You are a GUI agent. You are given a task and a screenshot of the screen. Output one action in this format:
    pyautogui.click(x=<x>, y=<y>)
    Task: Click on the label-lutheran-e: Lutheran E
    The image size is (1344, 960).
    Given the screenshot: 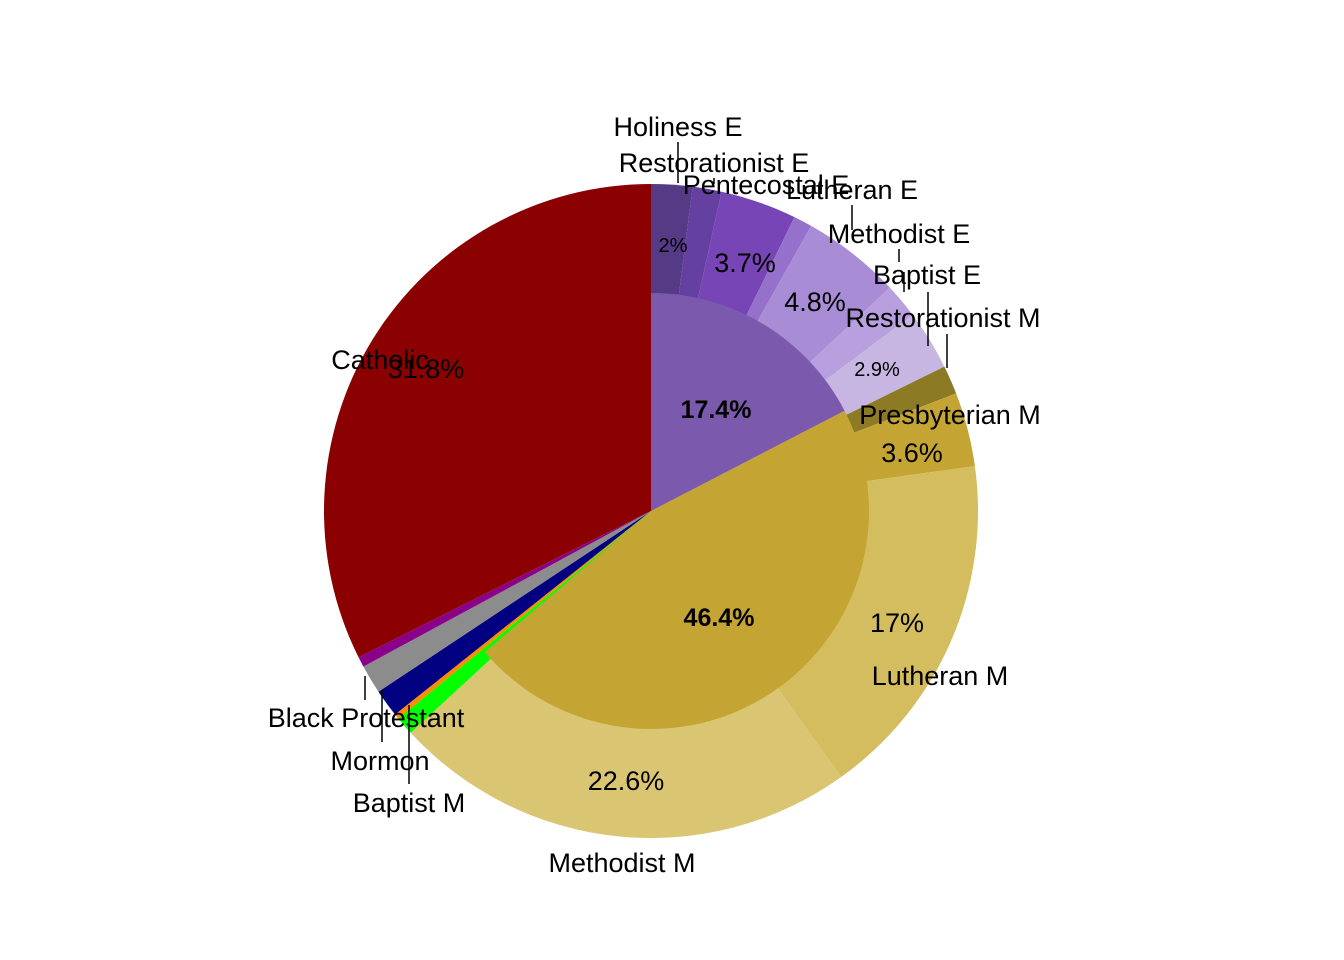 What is the action you would take?
    pyautogui.click(x=852, y=190)
    